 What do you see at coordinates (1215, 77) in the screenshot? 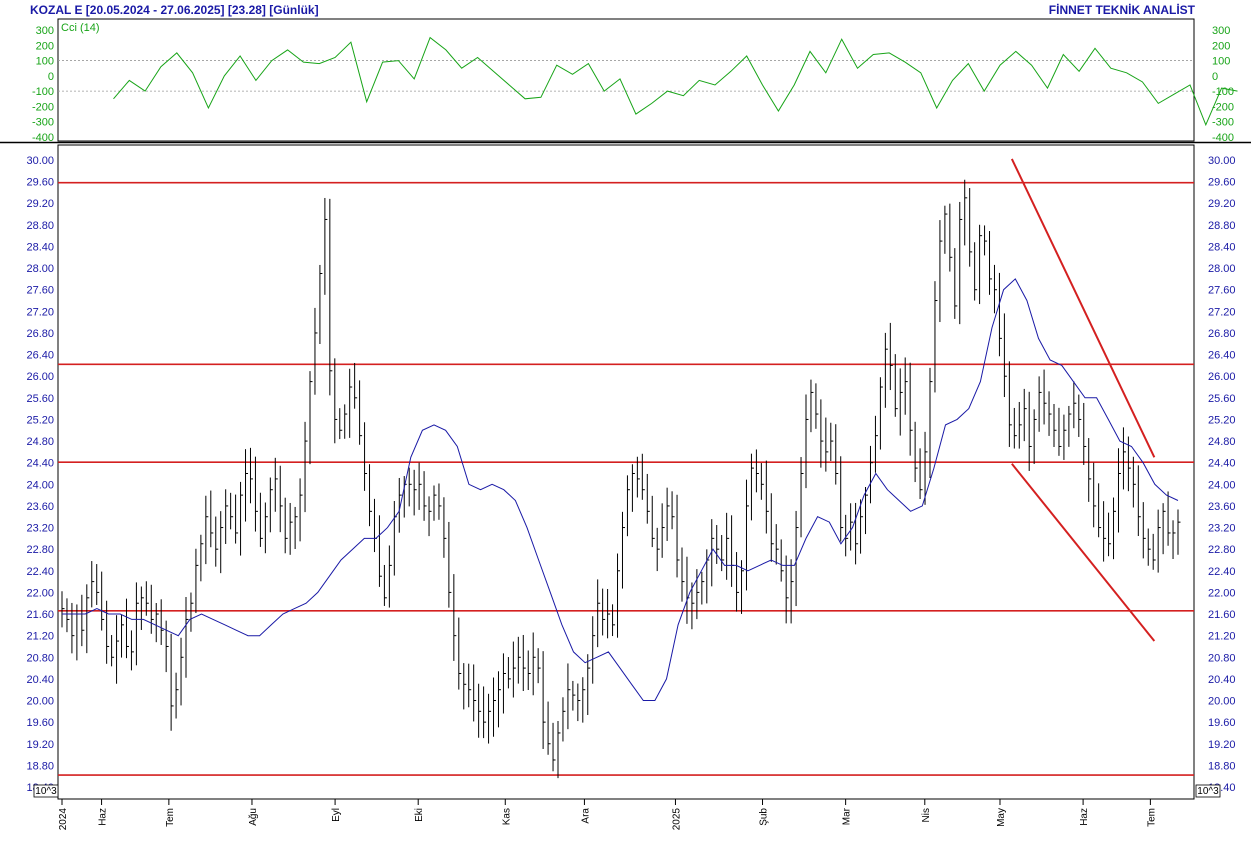
I see `cci-tick-right: 0` at bounding box center [1215, 77].